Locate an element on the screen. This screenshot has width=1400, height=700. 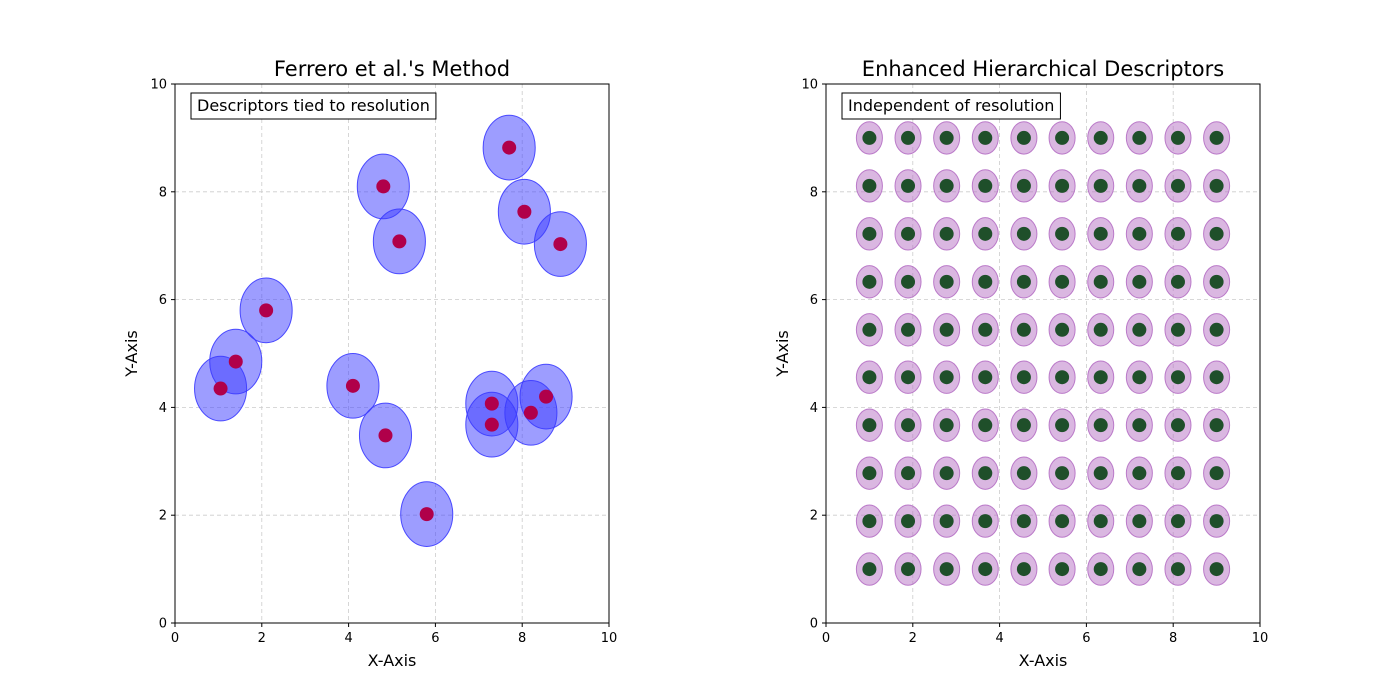
left-y-axis-label: Y-Axis is located at coordinates (131, 354).